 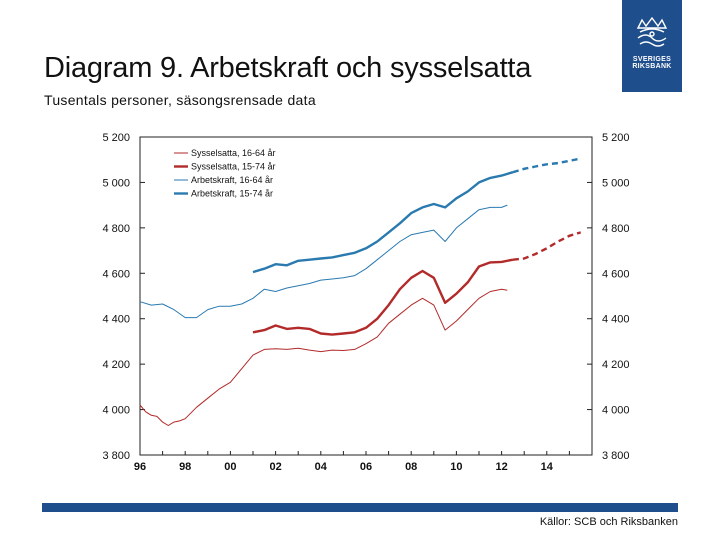 I want to click on x-tick-label: 98, so click(x=185, y=467).